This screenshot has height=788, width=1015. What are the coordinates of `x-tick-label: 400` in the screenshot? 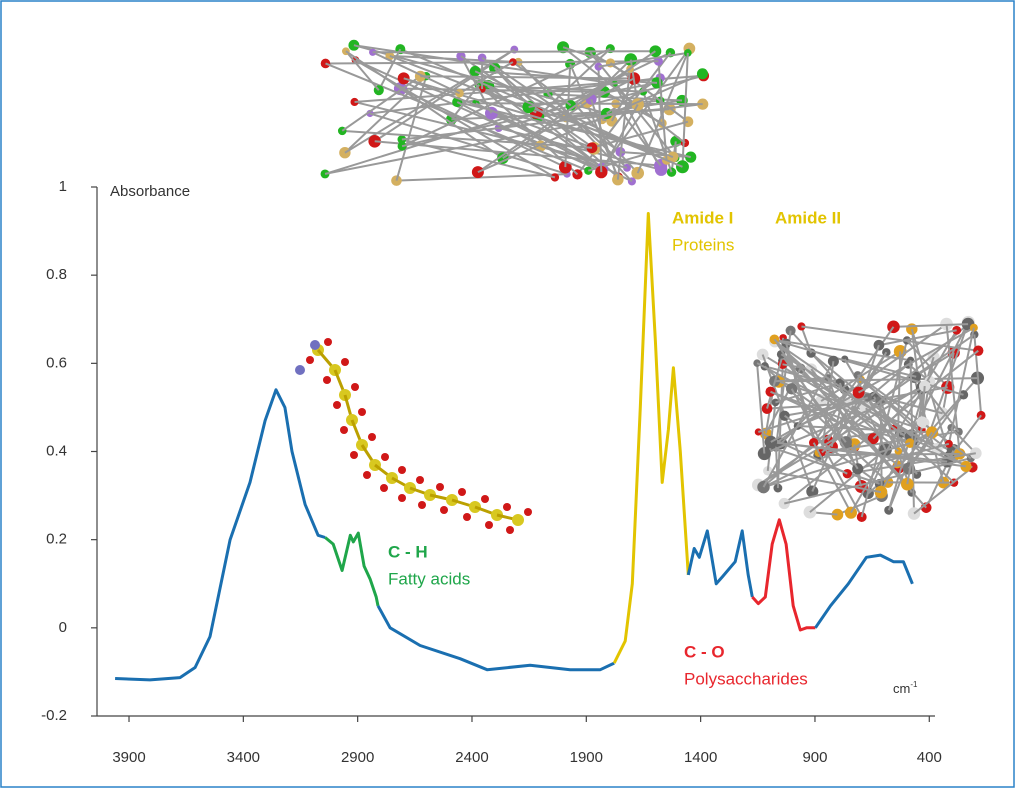 It's located at (929, 757).